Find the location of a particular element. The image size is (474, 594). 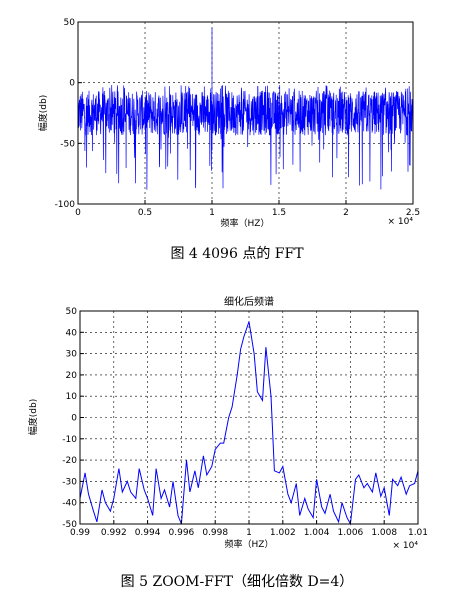

chart1-xtick-label: 1 is located at coordinates (212, 213).